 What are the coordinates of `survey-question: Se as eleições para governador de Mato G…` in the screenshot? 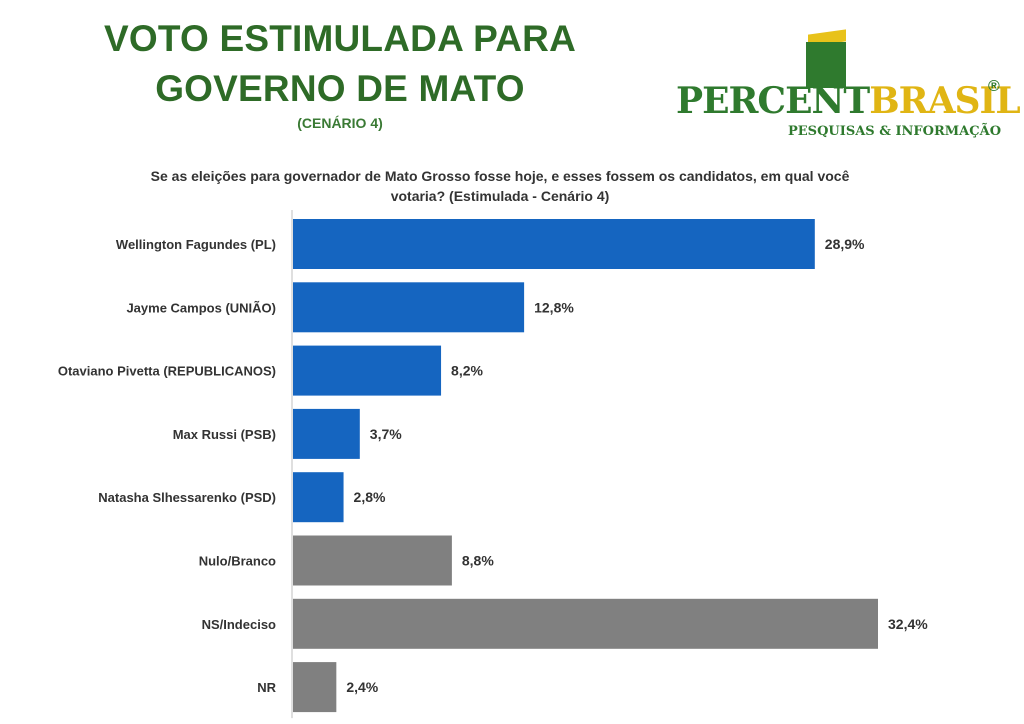 It's located at (500, 186).